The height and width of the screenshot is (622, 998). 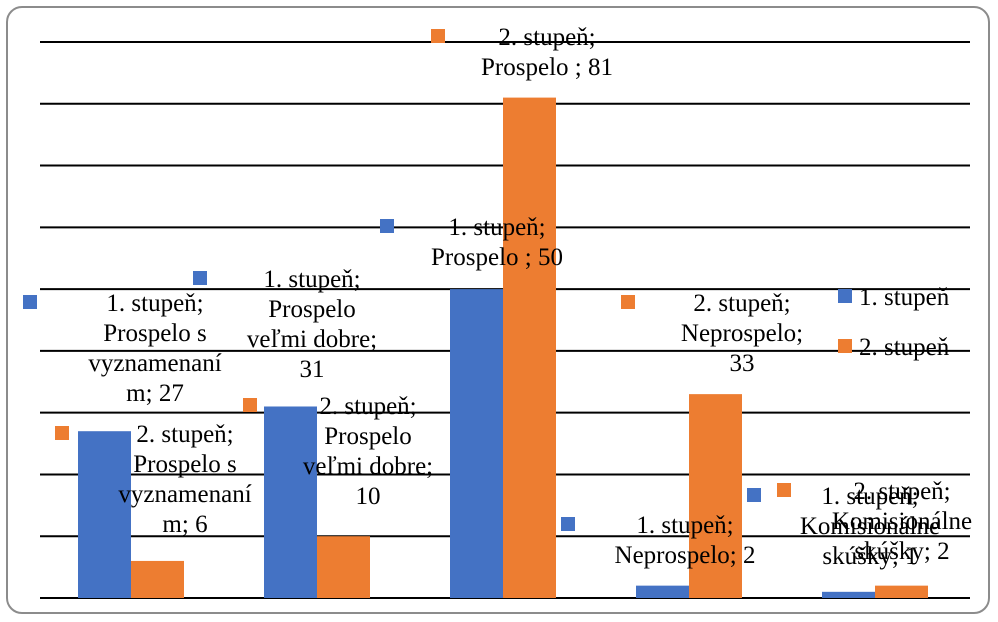 What do you see at coordinates (742, 333) in the screenshot?
I see `data-label-2-4-line-2: Neprospelo;` at bounding box center [742, 333].